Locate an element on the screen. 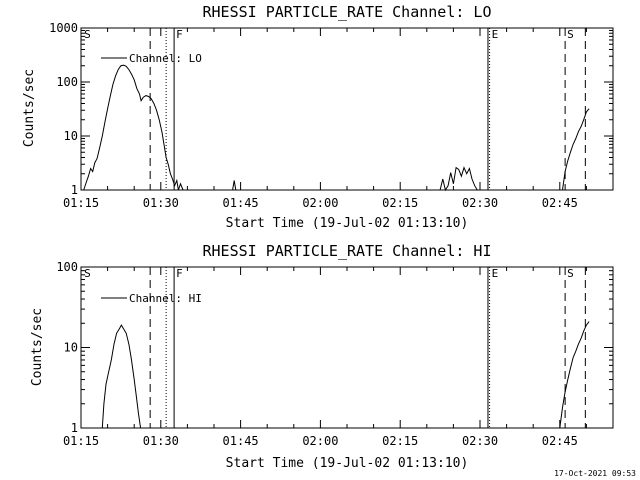  lo-chart-title: RHESSI PARTICLE_RATE Channel: LO is located at coordinates (347, 12).